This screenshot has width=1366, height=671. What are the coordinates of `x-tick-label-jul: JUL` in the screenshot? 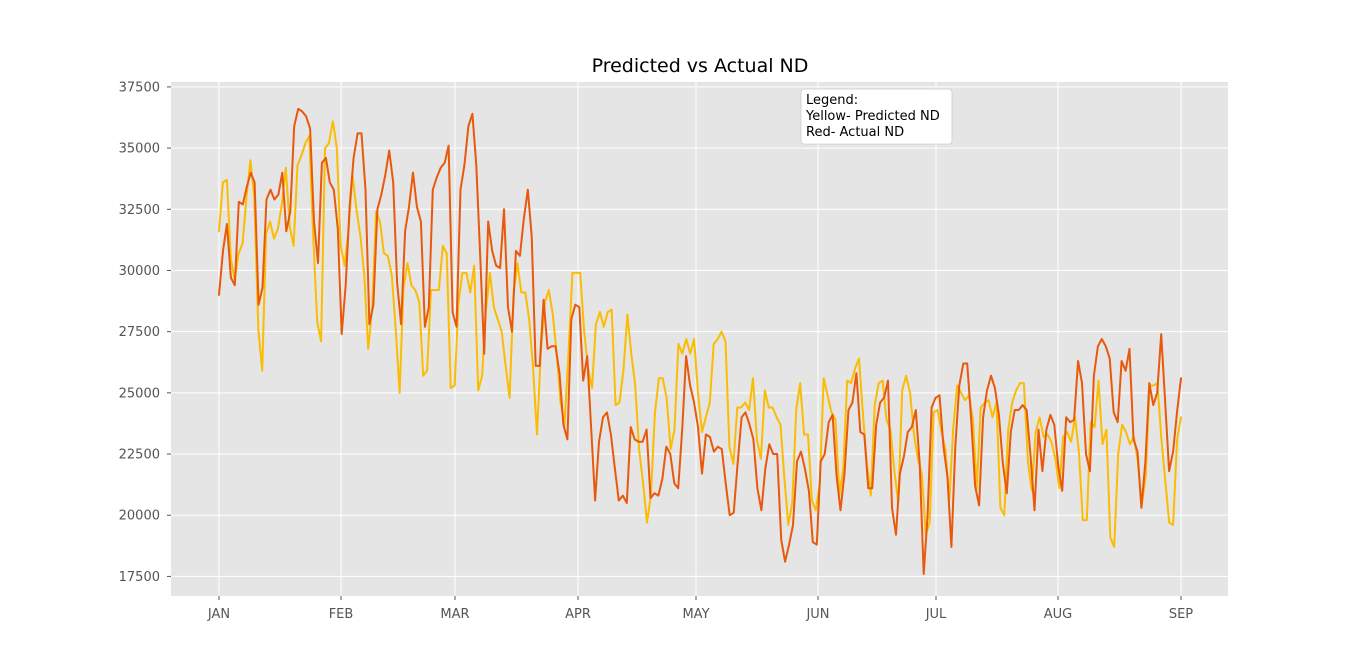 It's located at (936, 614).